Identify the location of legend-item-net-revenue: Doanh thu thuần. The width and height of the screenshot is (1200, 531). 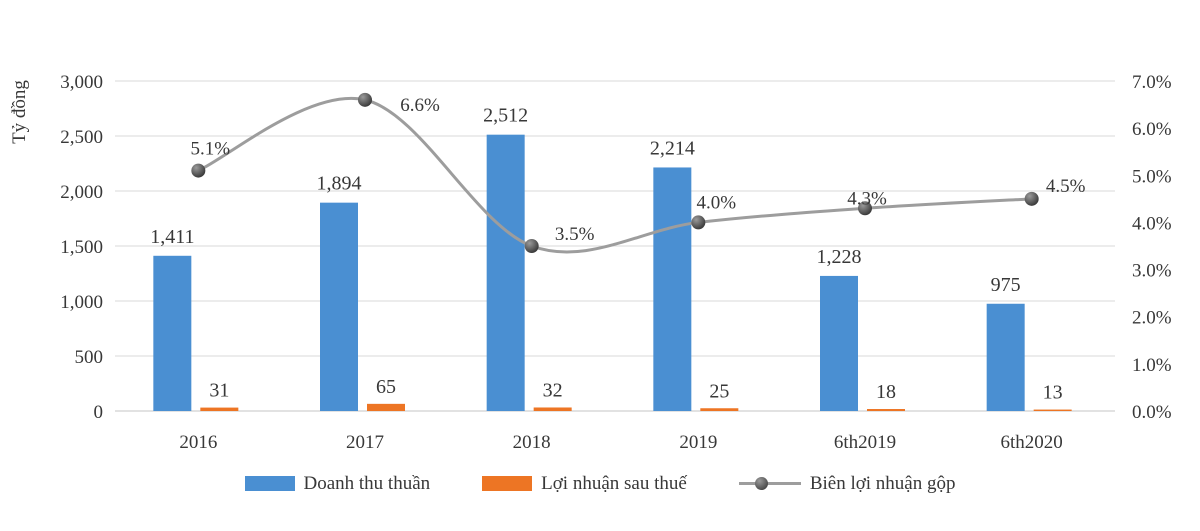
(337, 483).